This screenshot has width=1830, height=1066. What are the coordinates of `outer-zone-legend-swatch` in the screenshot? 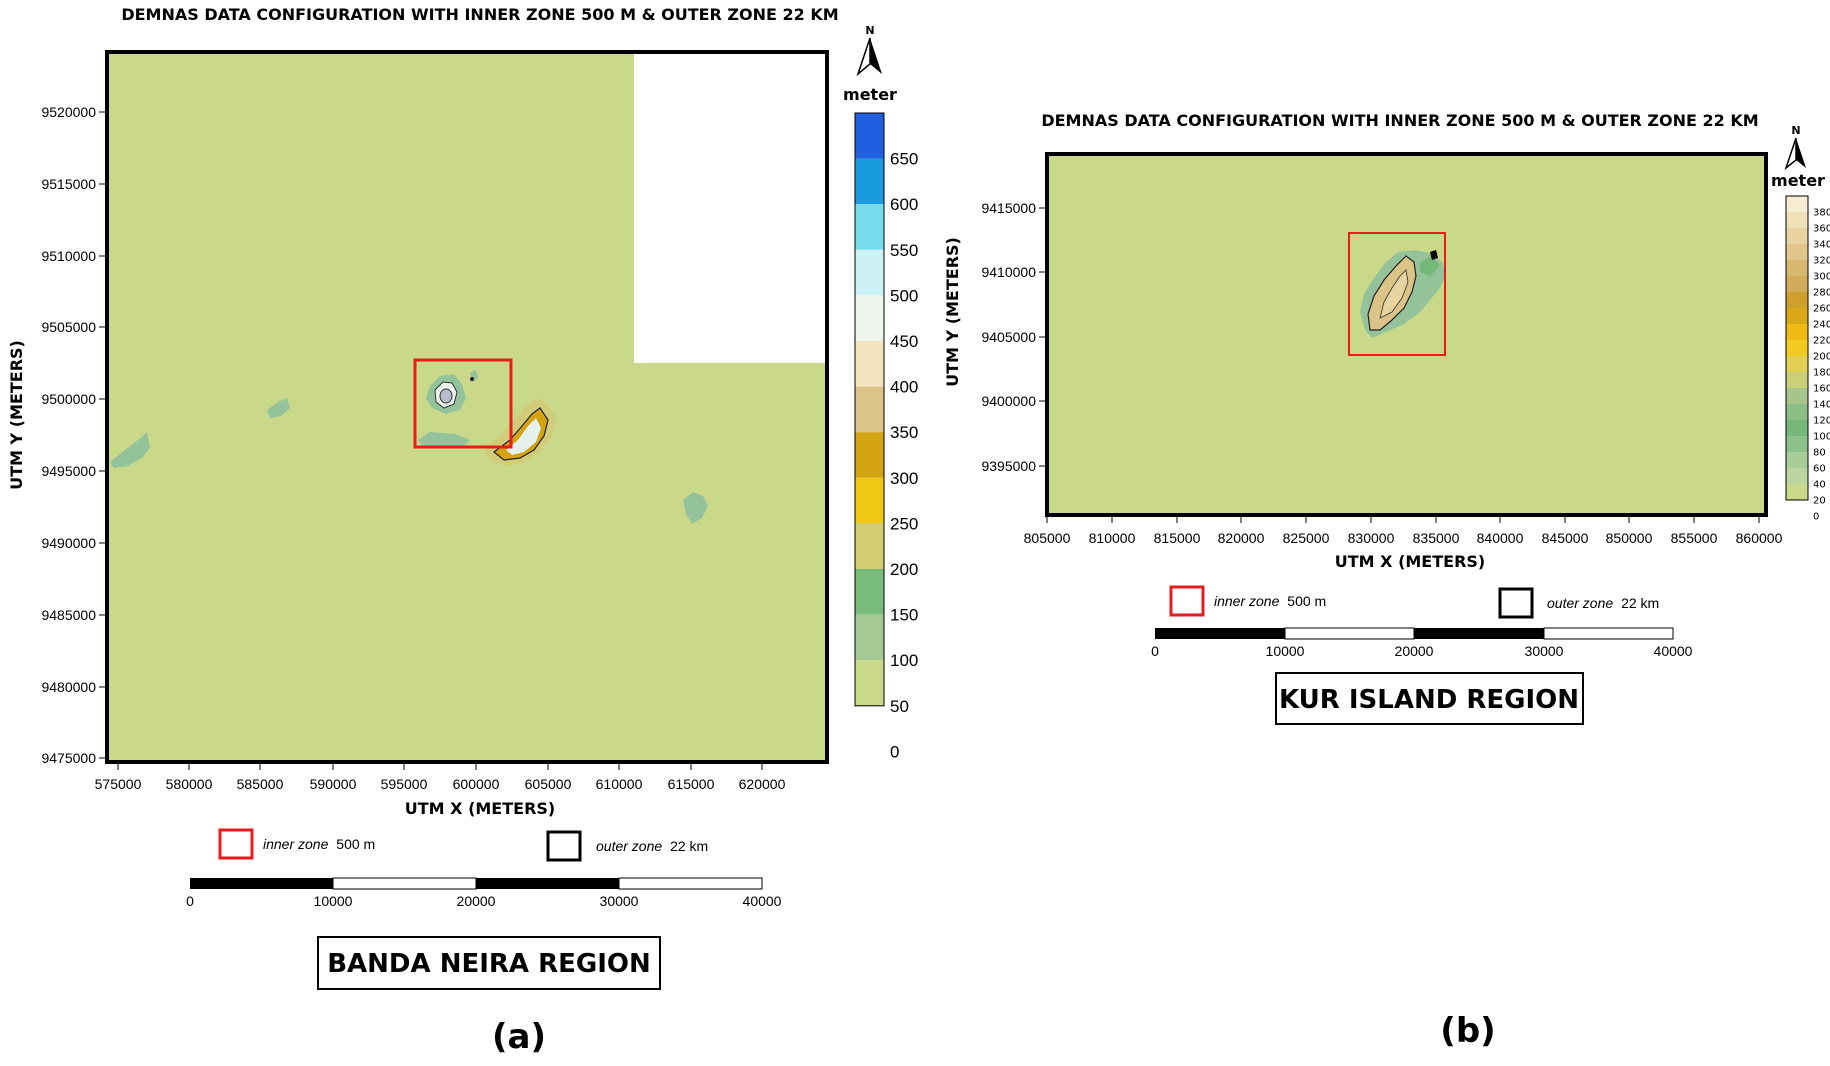 It's located at (1516, 603).